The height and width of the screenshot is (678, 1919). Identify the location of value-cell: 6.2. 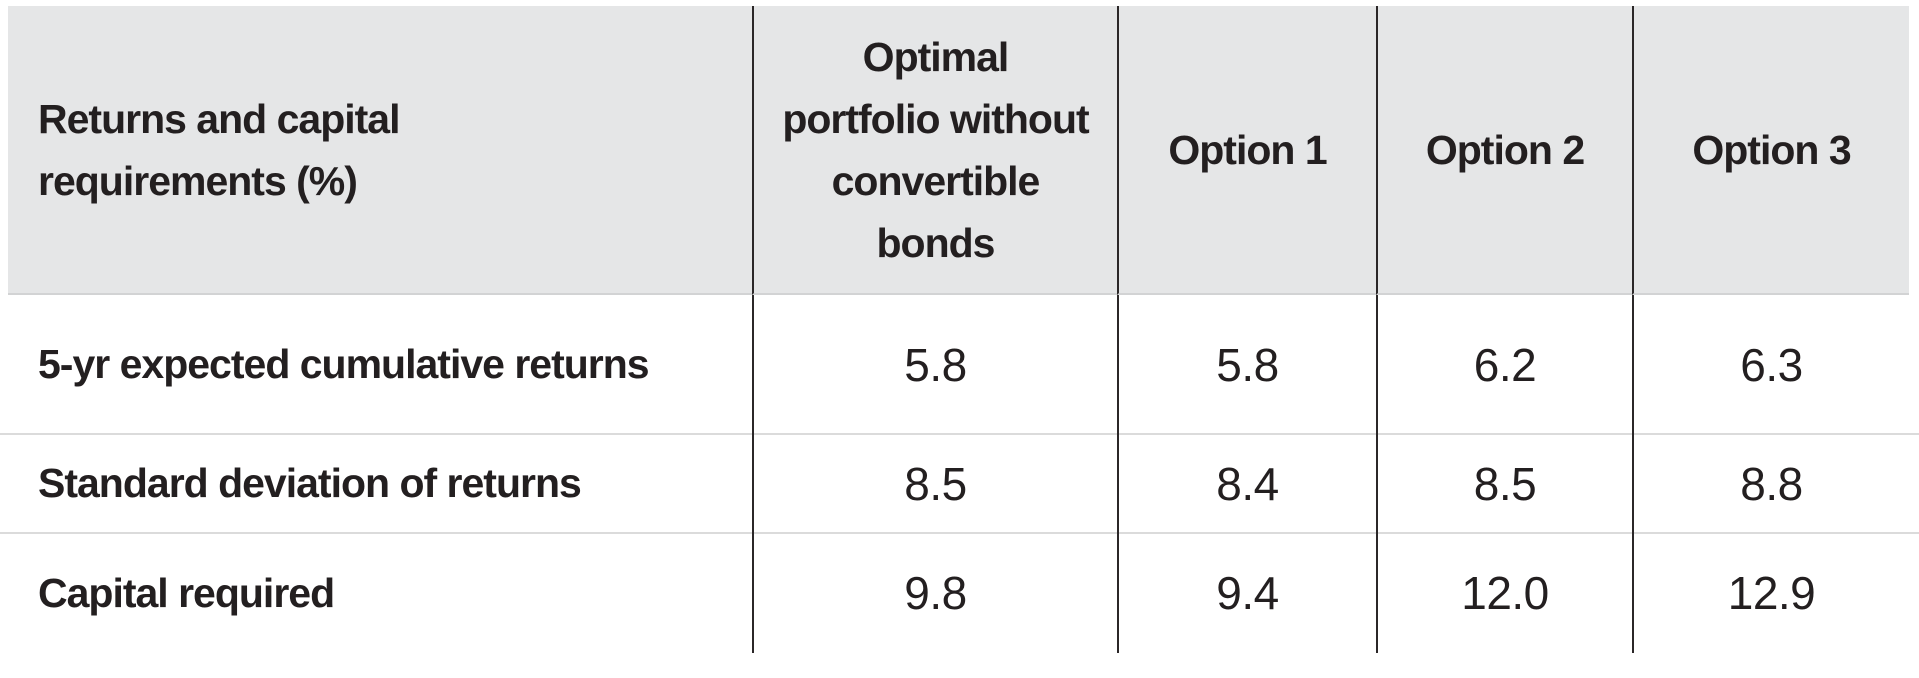
(1504, 364).